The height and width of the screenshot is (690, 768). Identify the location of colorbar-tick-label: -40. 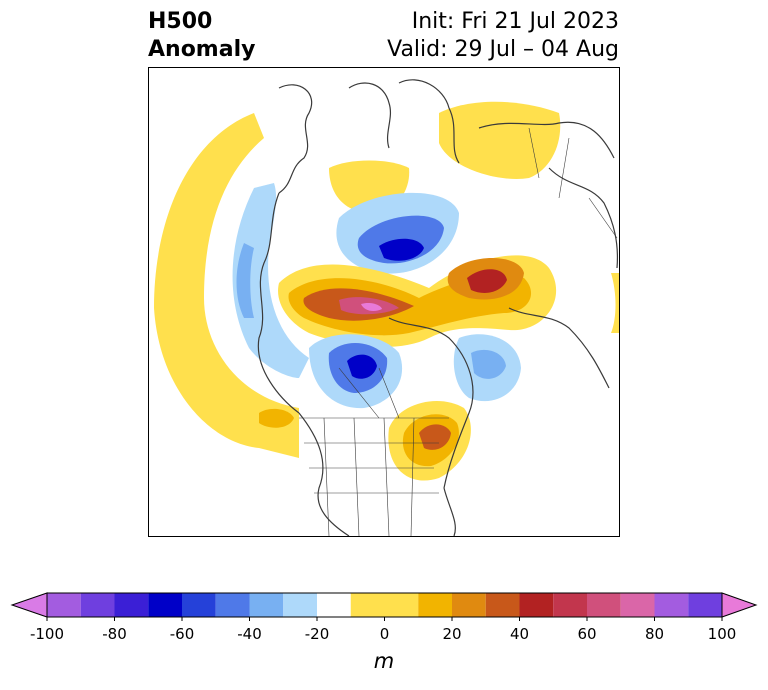
(249, 634).